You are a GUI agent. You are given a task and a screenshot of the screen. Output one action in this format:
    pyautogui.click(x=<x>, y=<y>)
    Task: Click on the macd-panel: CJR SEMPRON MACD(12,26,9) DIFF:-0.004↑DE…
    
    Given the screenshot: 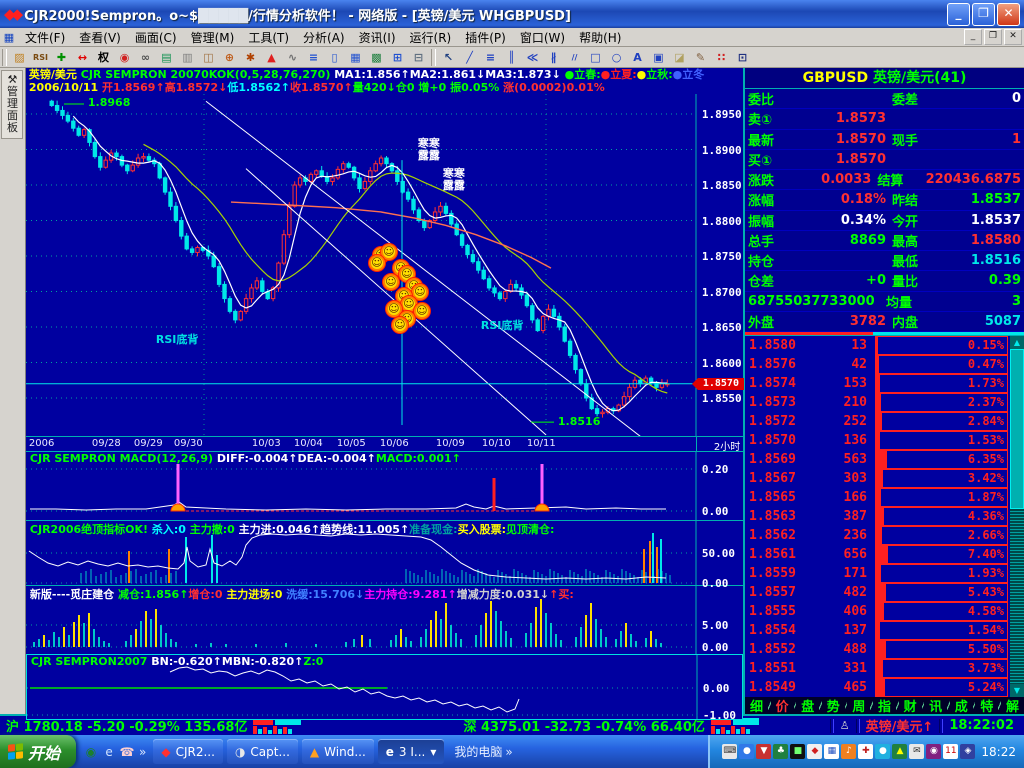 What is the action you would take?
    pyautogui.click(x=384, y=485)
    